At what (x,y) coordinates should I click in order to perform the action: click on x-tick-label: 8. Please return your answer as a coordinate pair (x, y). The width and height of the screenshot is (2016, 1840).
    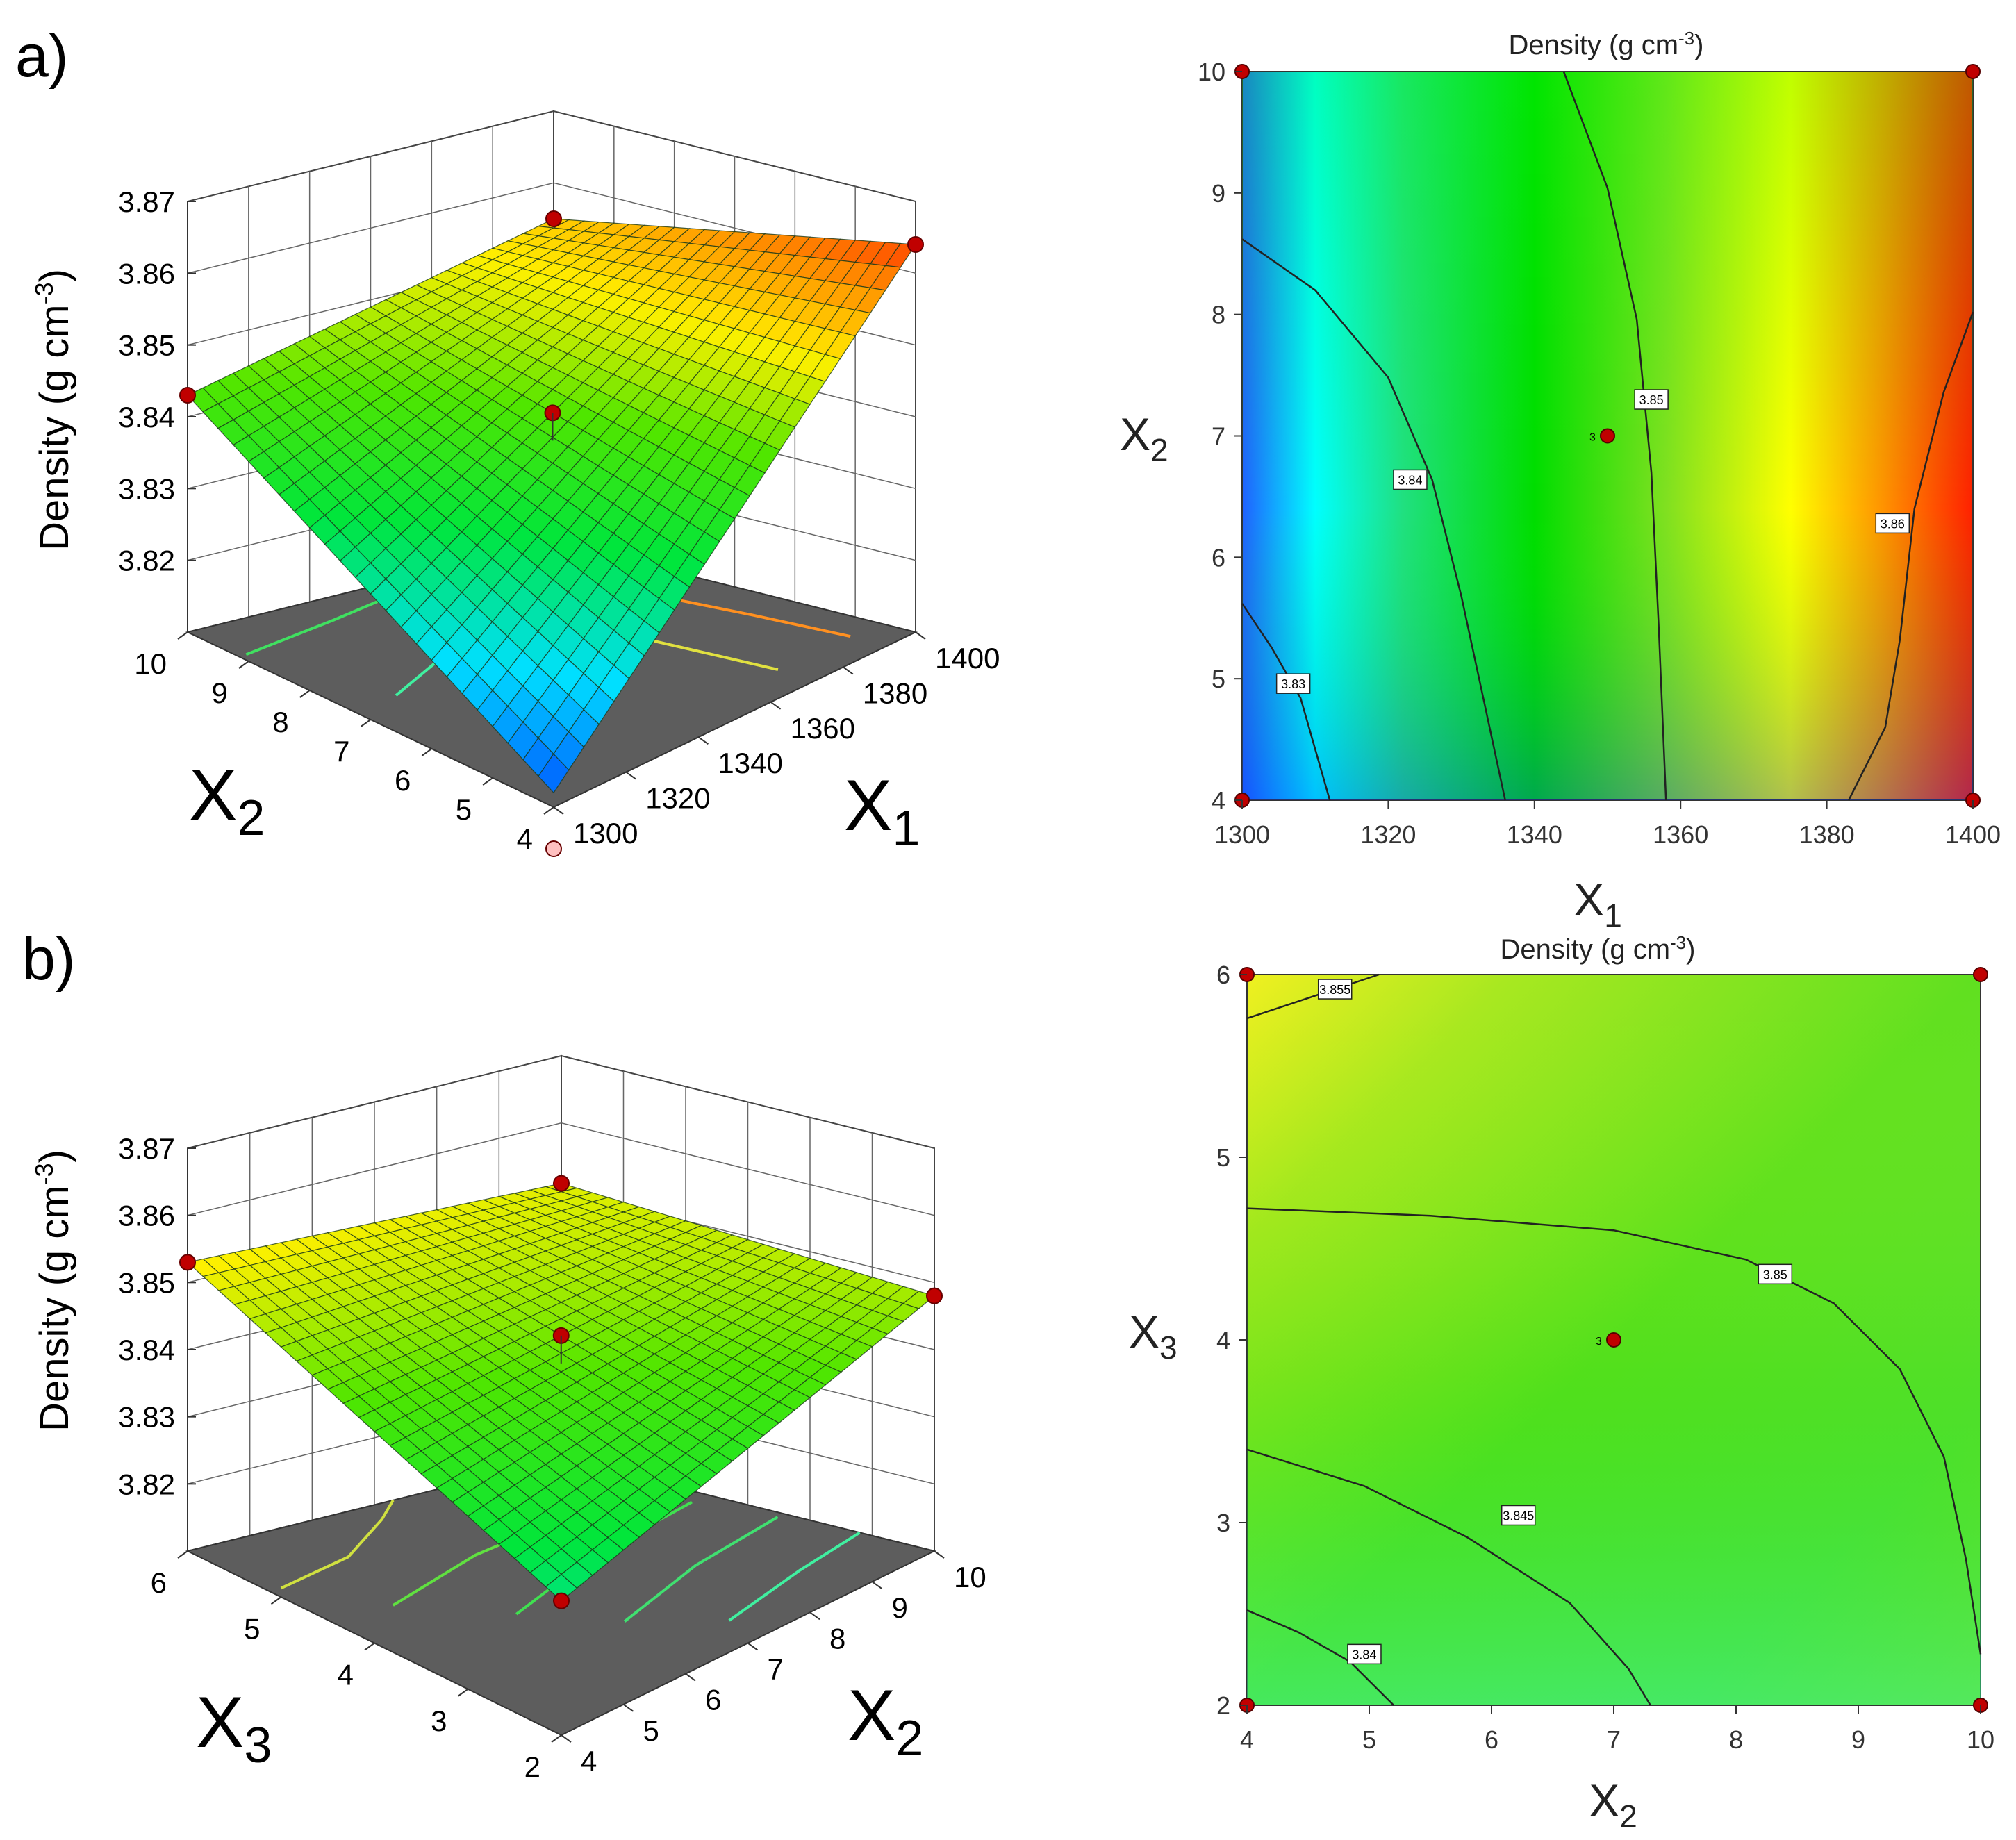
    Looking at the image, I should click on (1736, 1740).